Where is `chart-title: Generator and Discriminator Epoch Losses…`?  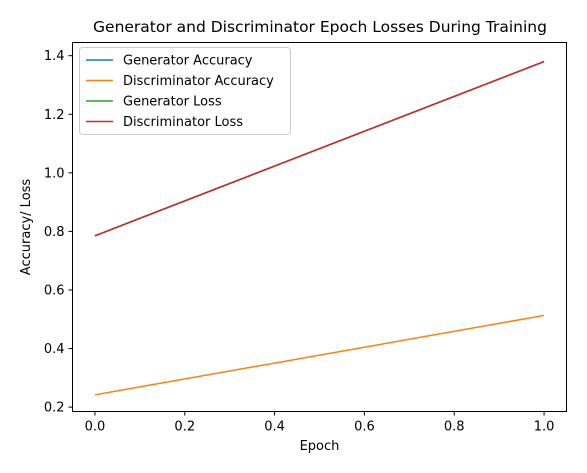 chart-title: Generator and Discriminator Epoch Losses… is located at coordinates (320, 27).